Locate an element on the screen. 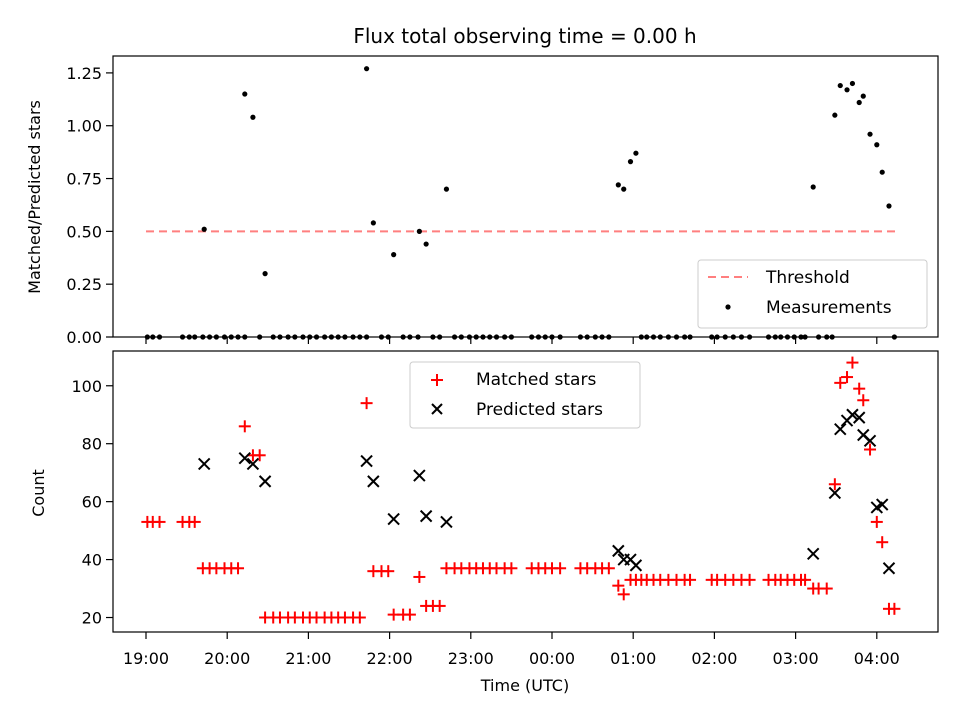 The height and width of the screenshot is (720, 960). legend-matched-label: Matched stars is located at coordinates (536, 380).